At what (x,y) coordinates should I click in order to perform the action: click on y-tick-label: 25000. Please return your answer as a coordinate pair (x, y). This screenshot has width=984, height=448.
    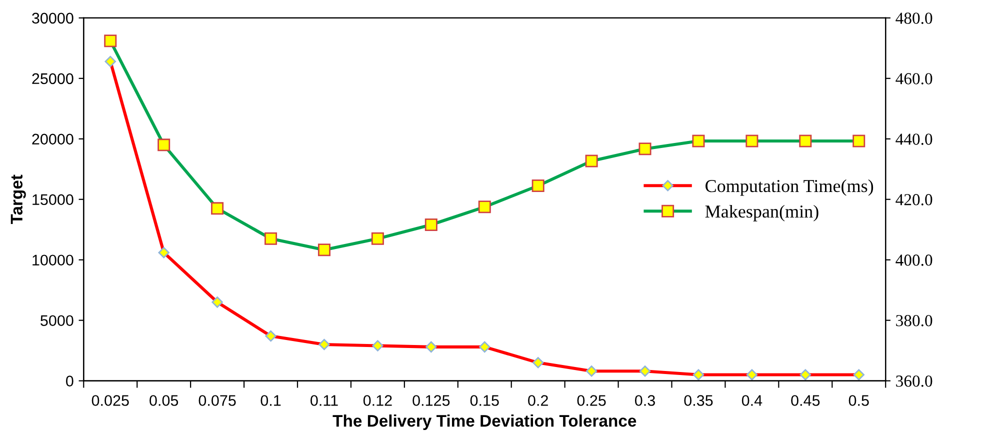
    Looking at the image, I should click on (53, 78).